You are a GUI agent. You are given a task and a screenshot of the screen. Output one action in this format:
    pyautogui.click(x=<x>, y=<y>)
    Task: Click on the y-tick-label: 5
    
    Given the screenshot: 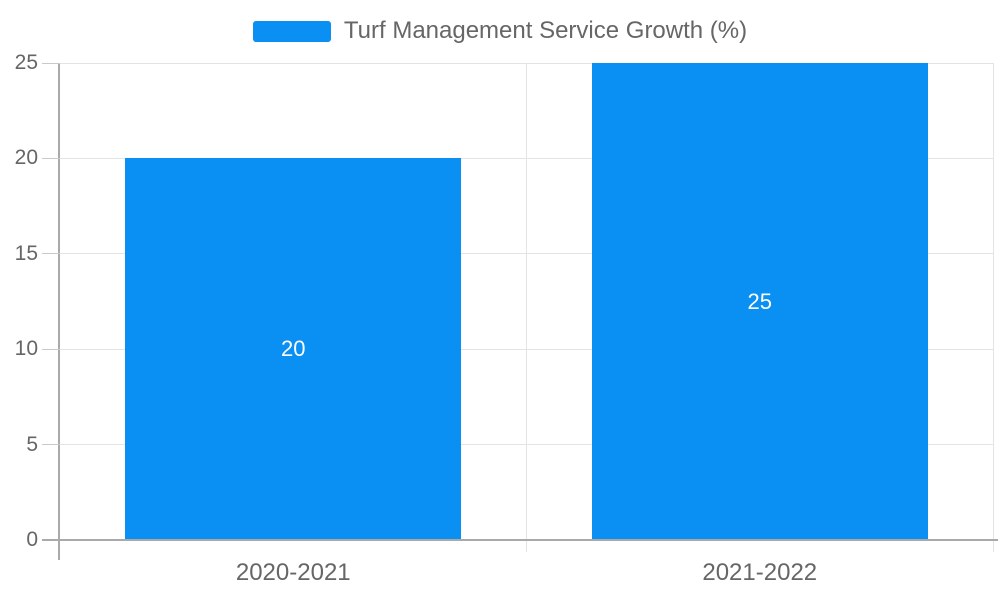 What is the action you would take?
    pyautogui.click(x=32, y=444)
    